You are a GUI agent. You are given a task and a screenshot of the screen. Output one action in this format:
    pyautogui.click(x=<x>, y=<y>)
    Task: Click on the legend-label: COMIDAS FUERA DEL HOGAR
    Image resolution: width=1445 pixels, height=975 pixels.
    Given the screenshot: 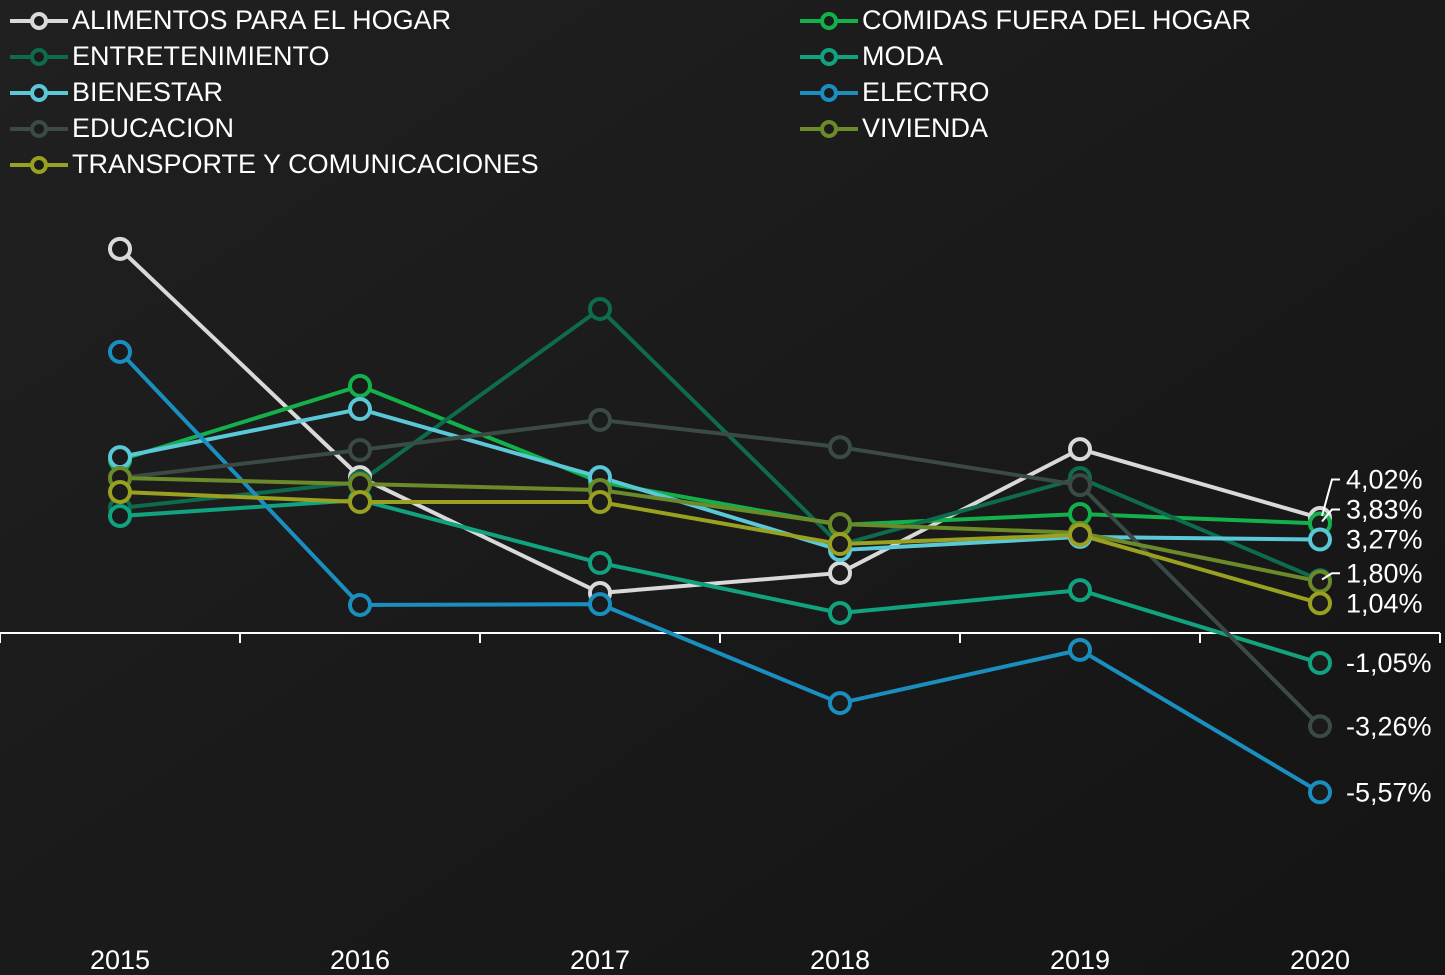 What is the action you would take?
    pyautogui.click(x=1056, y=20)
    